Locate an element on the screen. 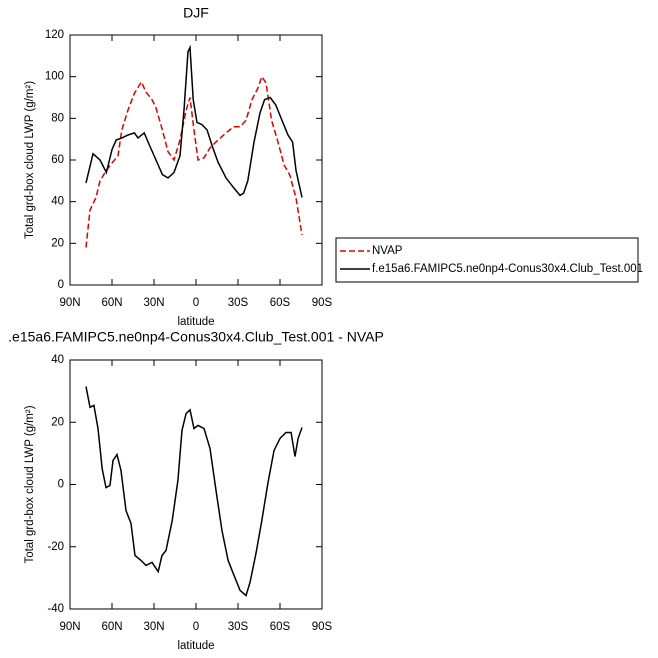  y-tick-label: 60 is located at coordinates (57, 160).